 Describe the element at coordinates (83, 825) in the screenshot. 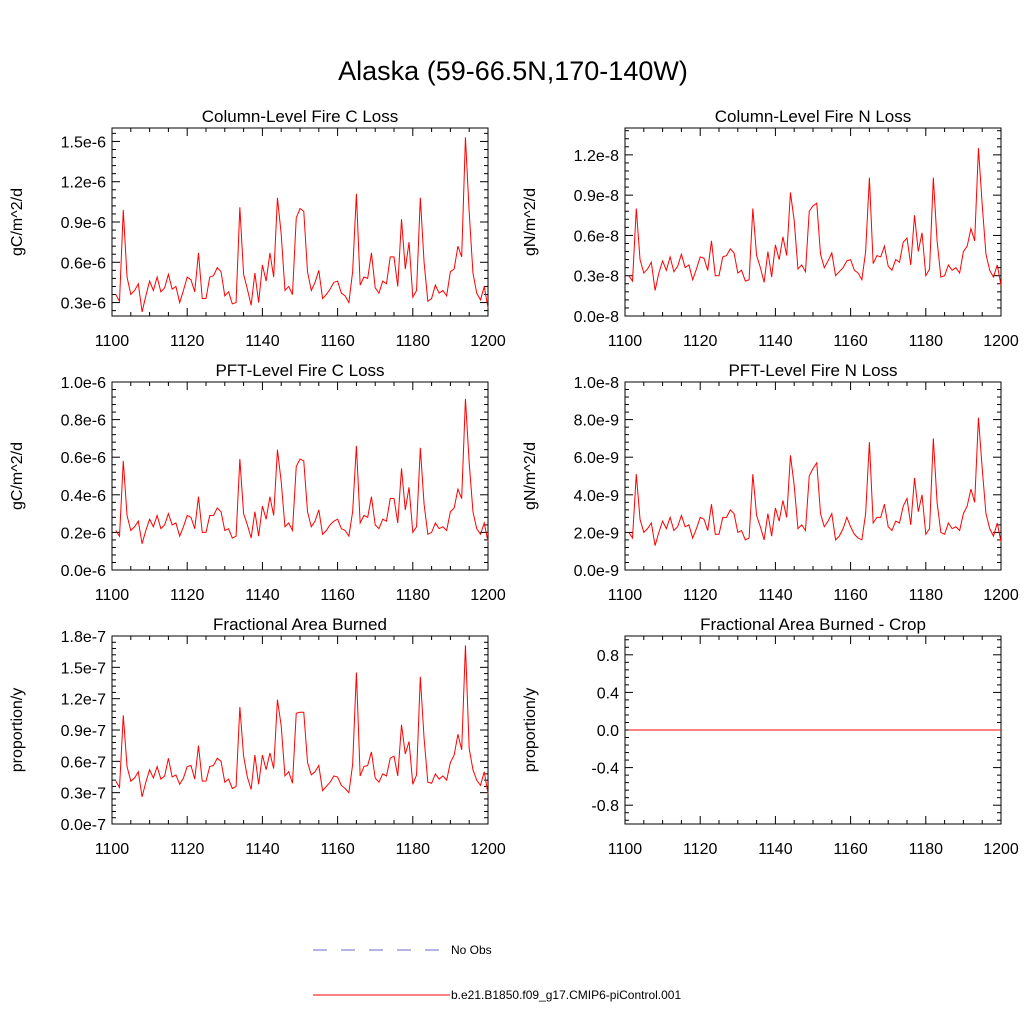

I see `y-tick-label: 0.0e-7` at that location.